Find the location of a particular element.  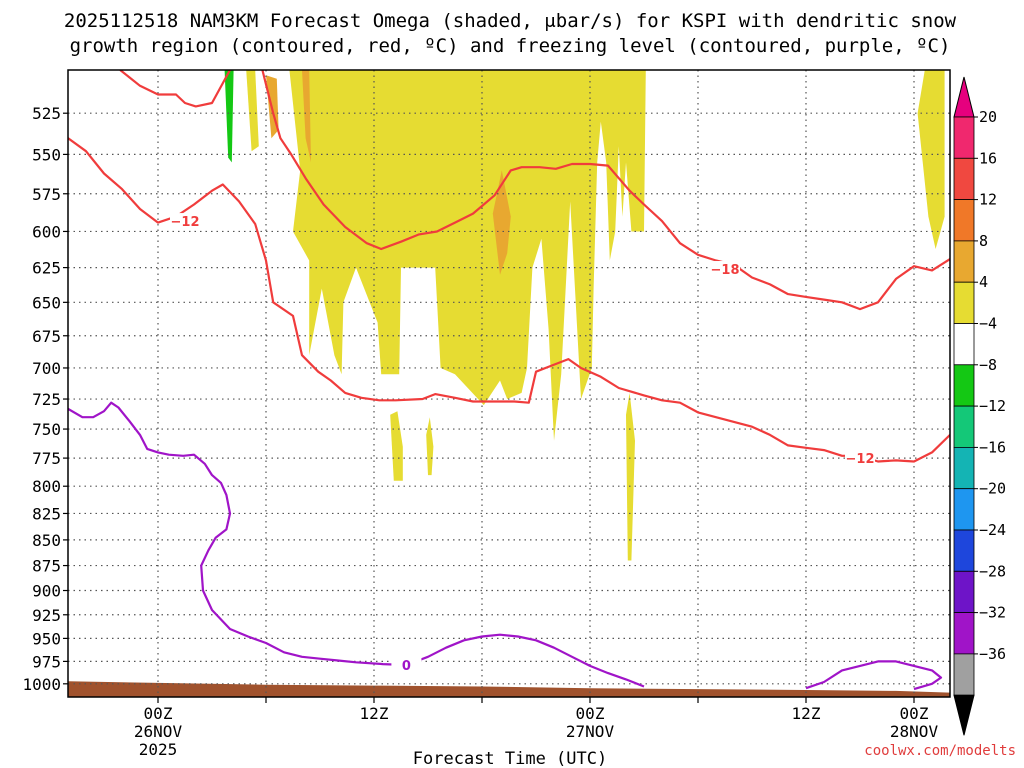

colorbar-label: −12 is located at coordinates (992, 406).